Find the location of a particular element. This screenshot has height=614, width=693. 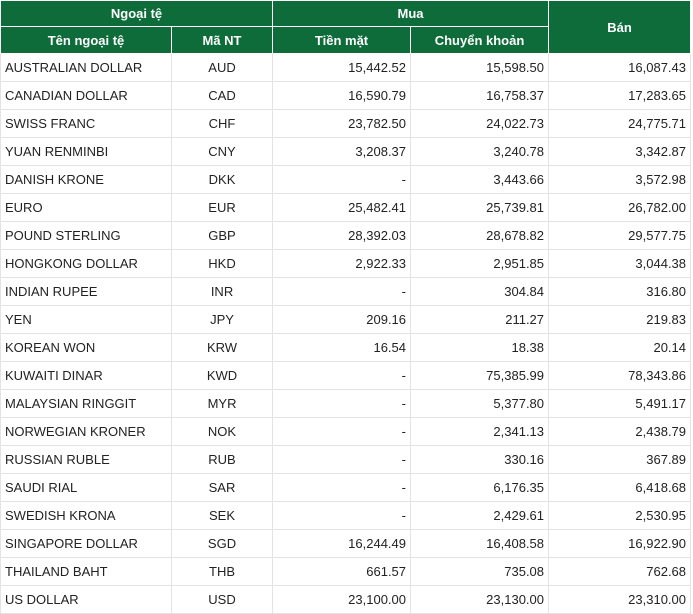

currency-name-cell: HONGKONG DOLLAR is located at coordinates (86, 263).